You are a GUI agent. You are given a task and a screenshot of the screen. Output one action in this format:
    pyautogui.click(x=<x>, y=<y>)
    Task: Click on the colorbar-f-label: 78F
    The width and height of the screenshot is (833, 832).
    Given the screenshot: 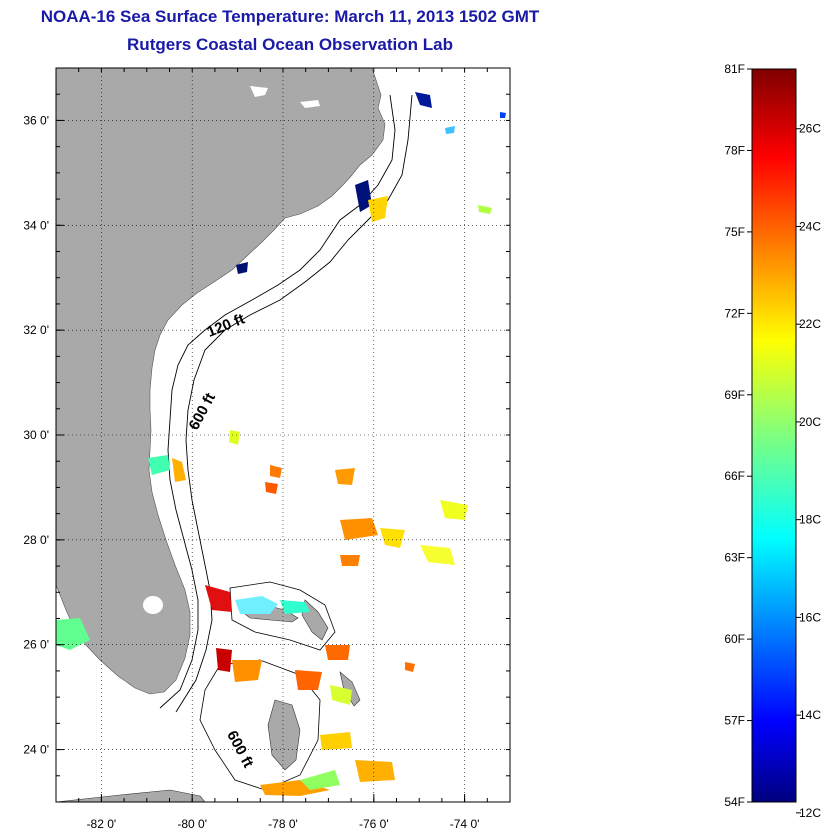 What is the action you would take?
    pyautogui.click(x=734, y=150)
    